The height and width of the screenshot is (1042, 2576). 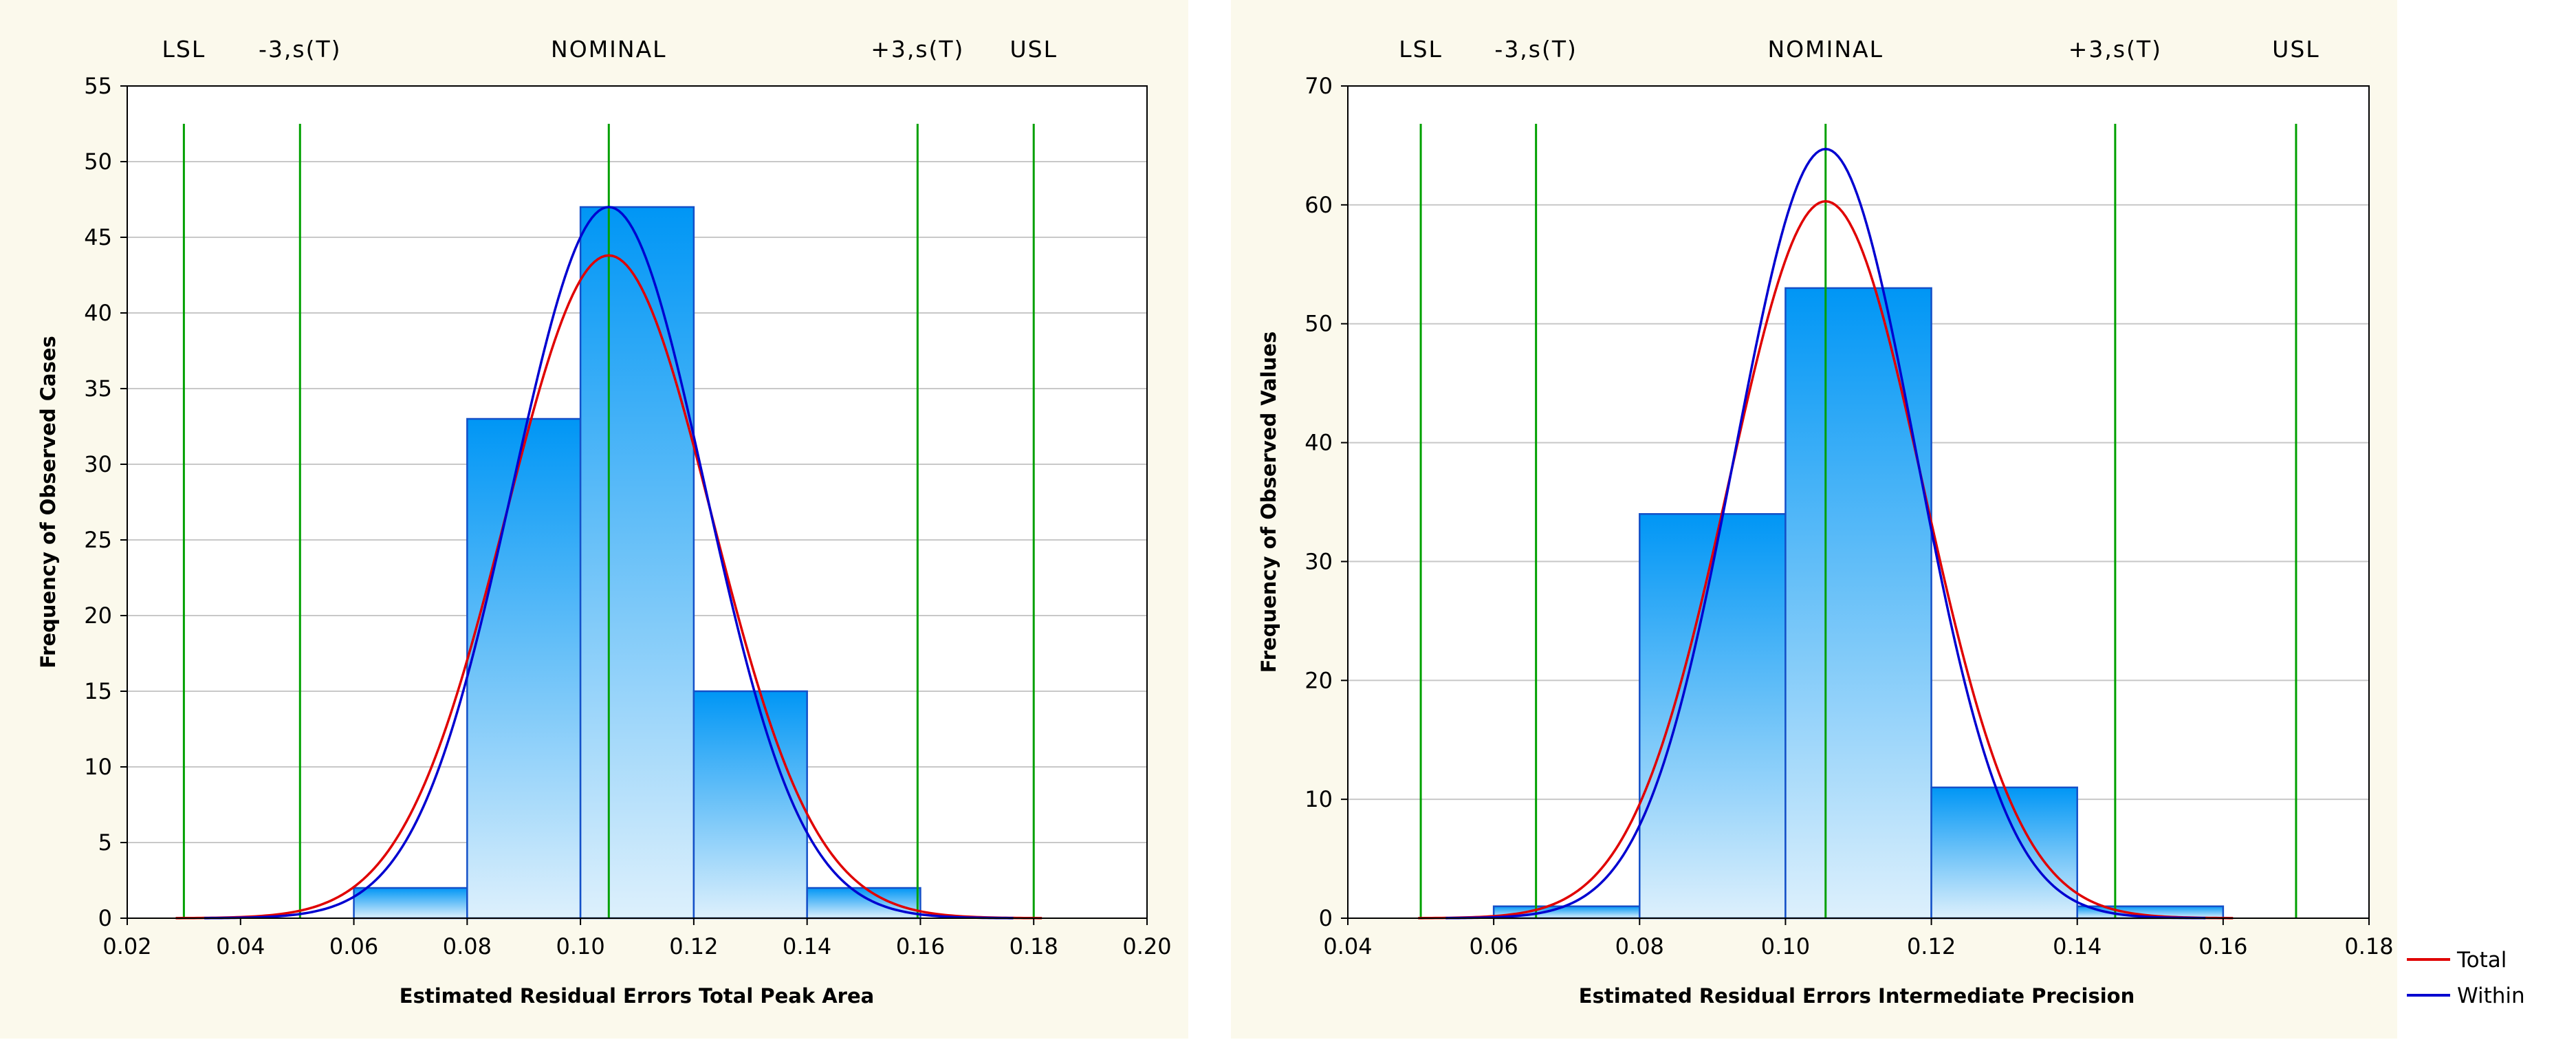 I want to click on legend-within-label: Within, so click(x=2491, y=996).